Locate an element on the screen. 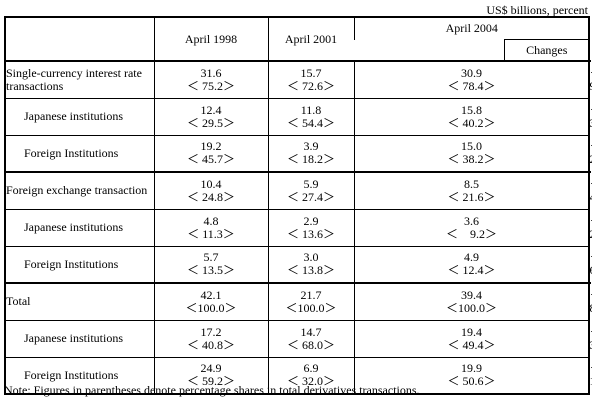 Image resolution: width=592 pixels, height=400 pixels. unit-label: US$ billions, percent is located at coordinates (537, 10).